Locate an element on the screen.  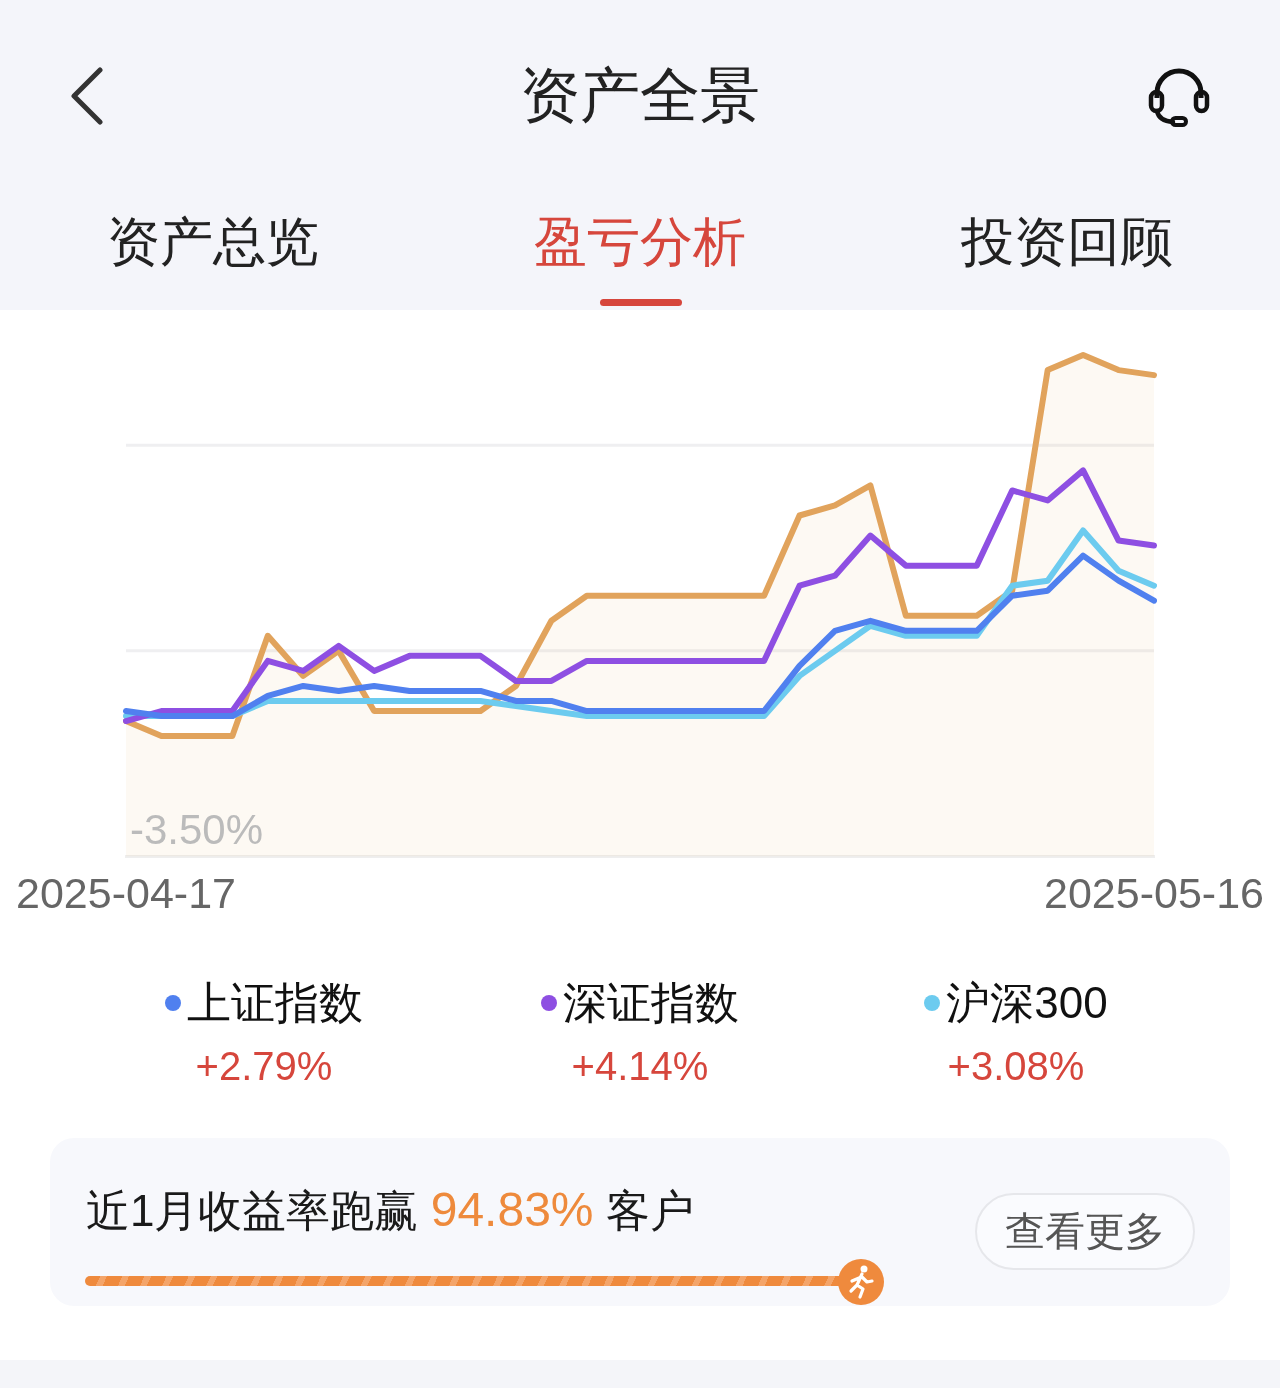
legend-label: 深证指数 is located at coordinates (651, 1003).